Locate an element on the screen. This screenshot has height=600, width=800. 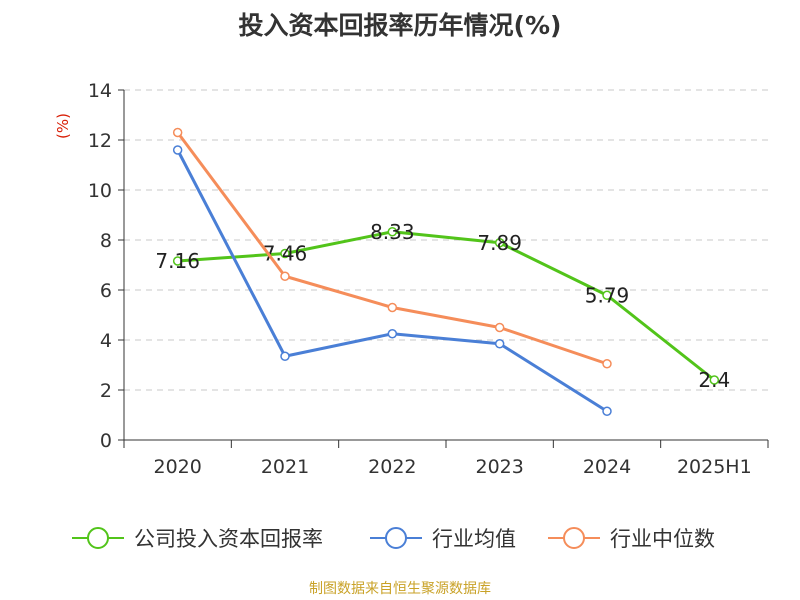
x-tick-label: 2021 is located at coordinates (285, 467).